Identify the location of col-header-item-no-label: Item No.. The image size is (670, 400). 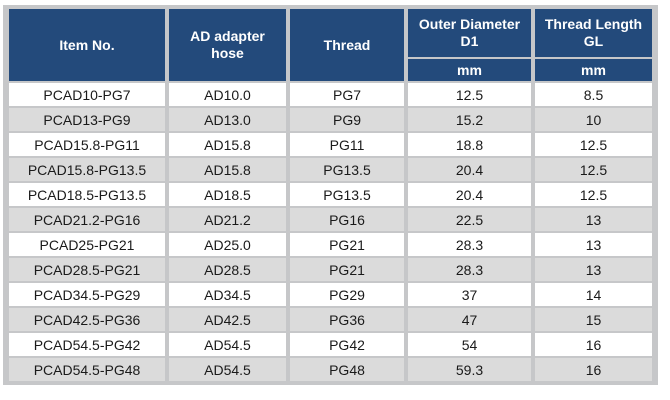
(87, 44).